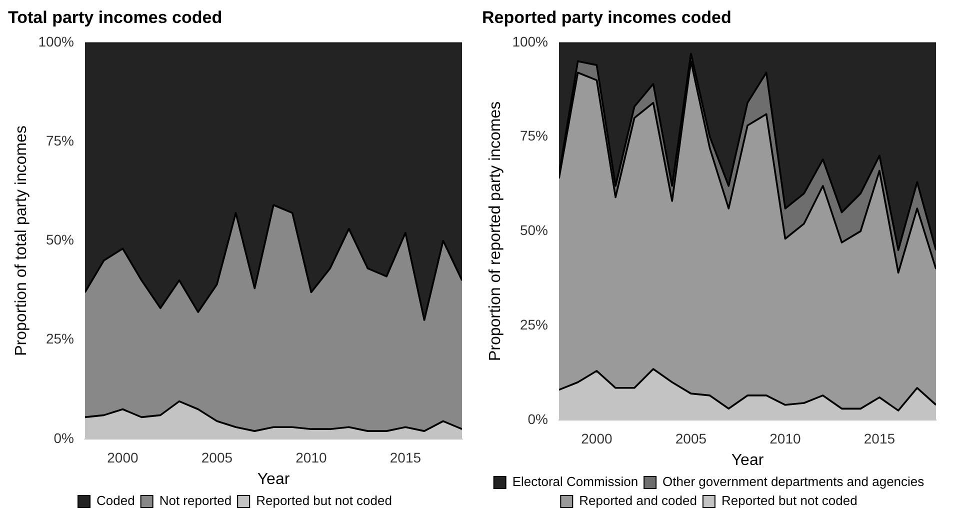 This screenshot has height=532, width=957. What do you see at coordinates (115, 500) in the screenshot?
I see `legend-label: Coded` at bounding box center [115, 500].